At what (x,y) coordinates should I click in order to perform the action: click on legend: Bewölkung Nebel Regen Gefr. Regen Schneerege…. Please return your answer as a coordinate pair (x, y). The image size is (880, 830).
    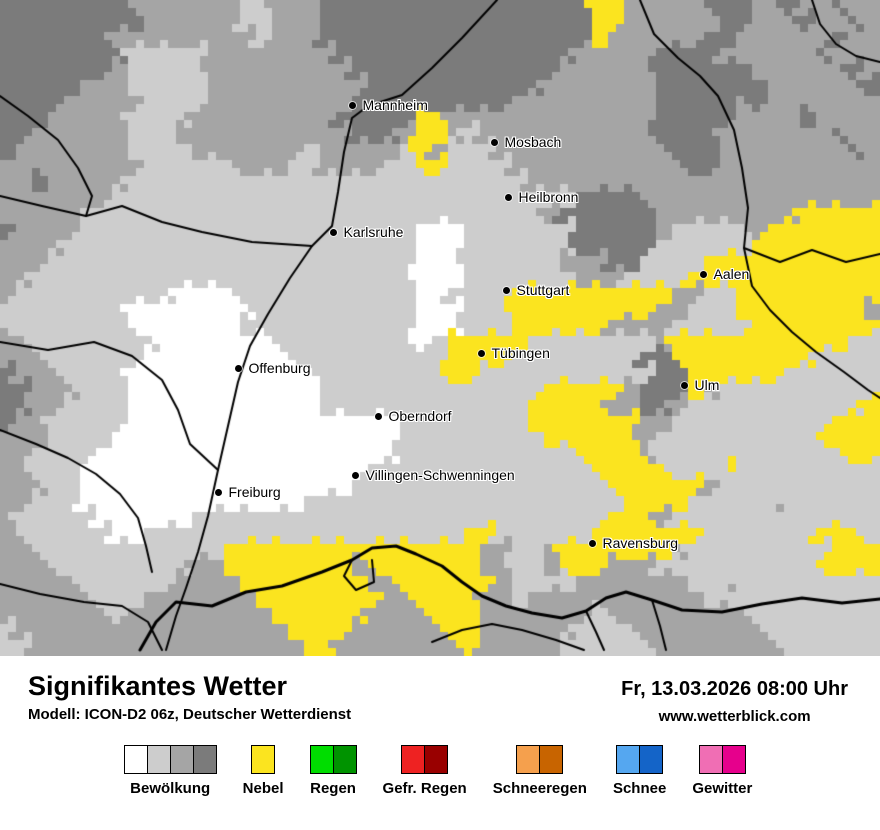
    Looking at the image, I should click on (438, 771).